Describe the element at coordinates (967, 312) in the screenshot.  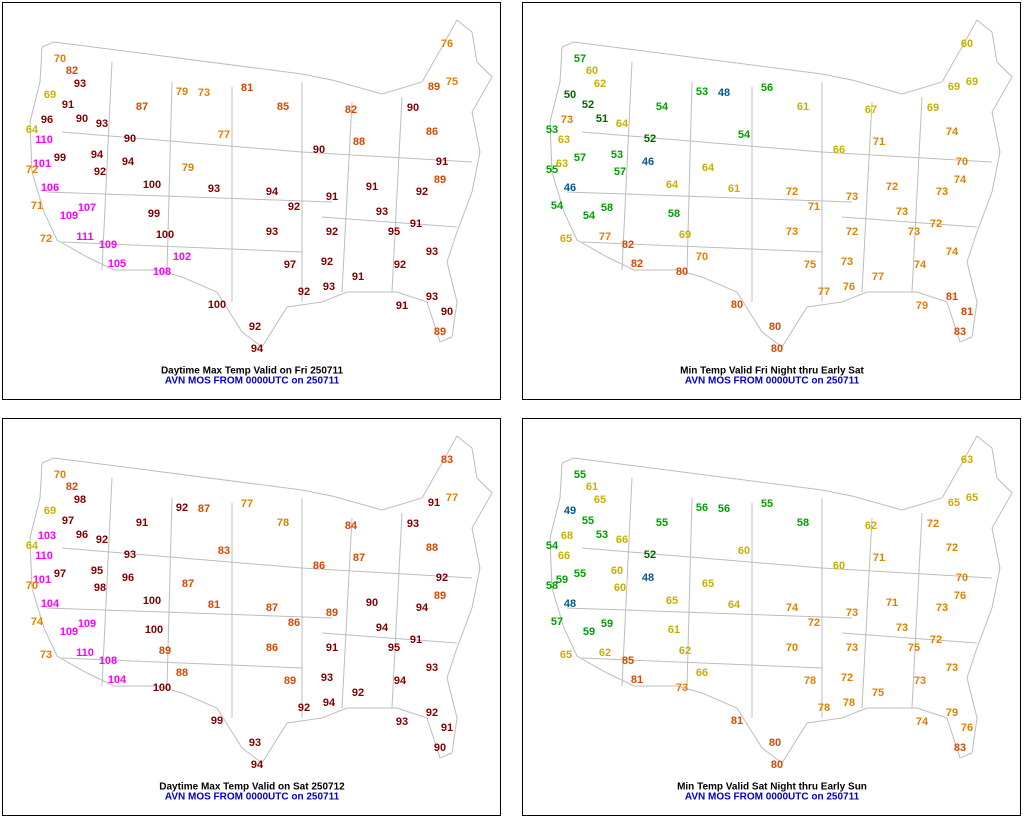
I see `station-temp: 81` at that location.